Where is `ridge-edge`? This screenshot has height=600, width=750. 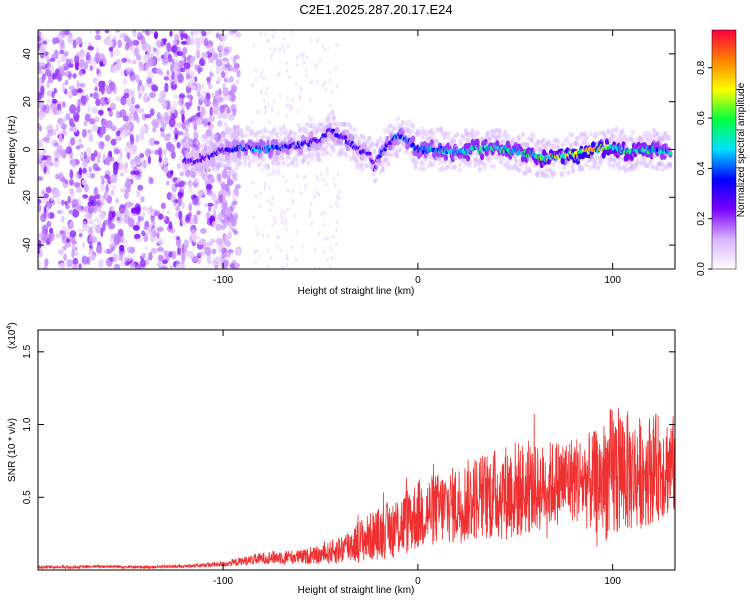
ridge-edge is located at coordinates (301, 151).